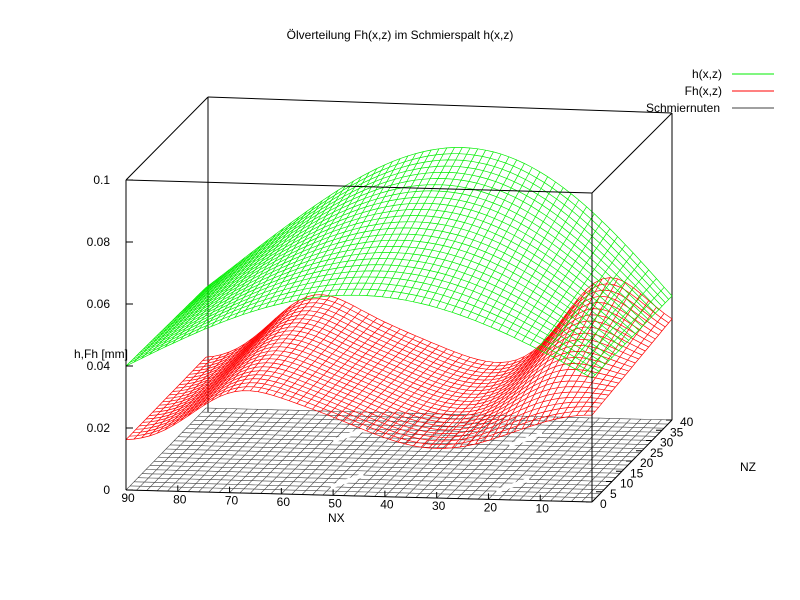 The width and height of the screenshot is (800, 600). I want to click on y-tick-label: 30, so click(667, 443).